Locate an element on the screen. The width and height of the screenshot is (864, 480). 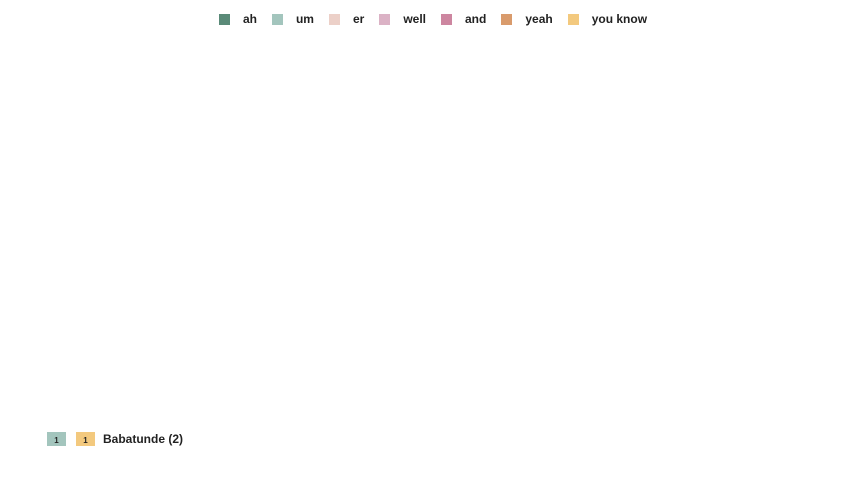
legend-item: yeah is located at coordinates (527, 19).